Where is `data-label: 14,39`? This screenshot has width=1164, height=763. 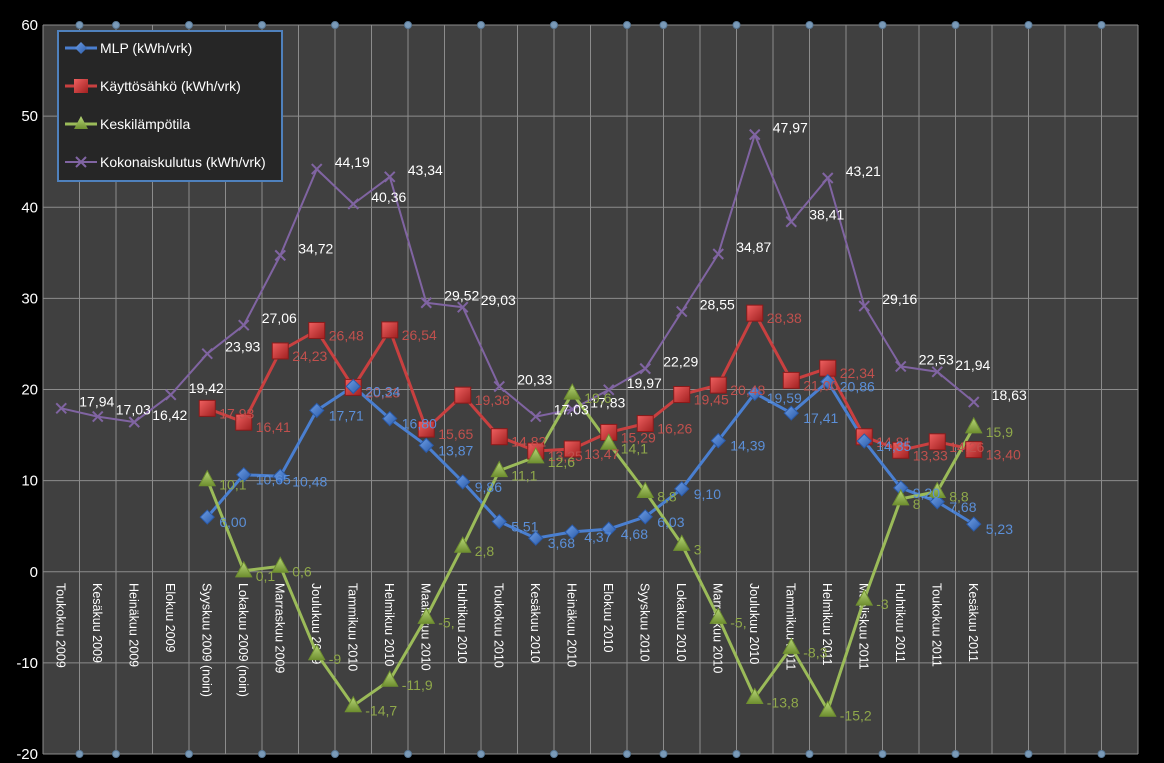
data-label: 14,39 is located at coordinates (747, 446).